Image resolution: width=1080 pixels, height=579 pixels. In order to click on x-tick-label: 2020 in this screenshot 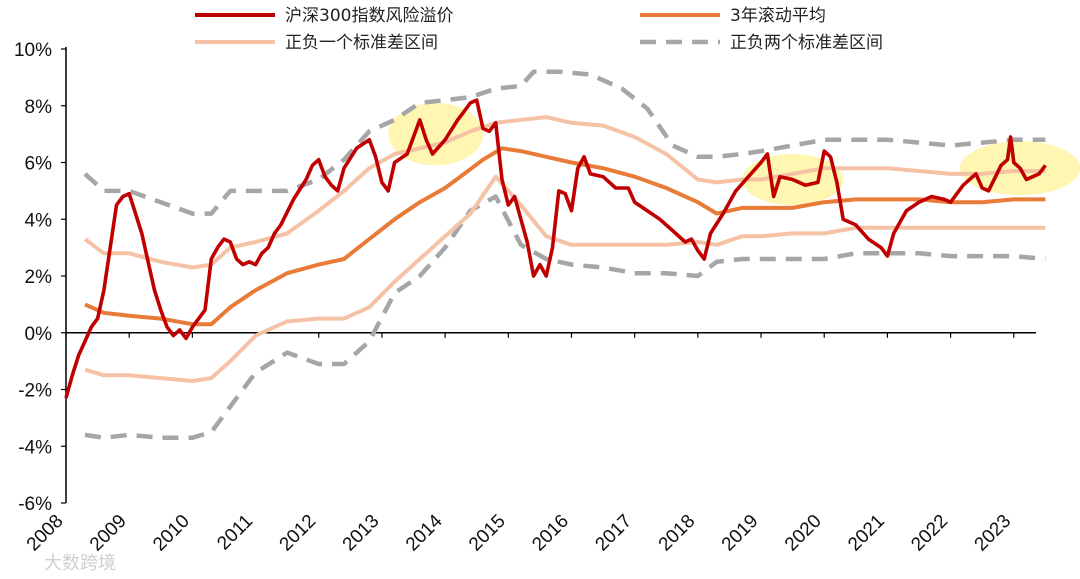, I will do `click(803, 533)`.